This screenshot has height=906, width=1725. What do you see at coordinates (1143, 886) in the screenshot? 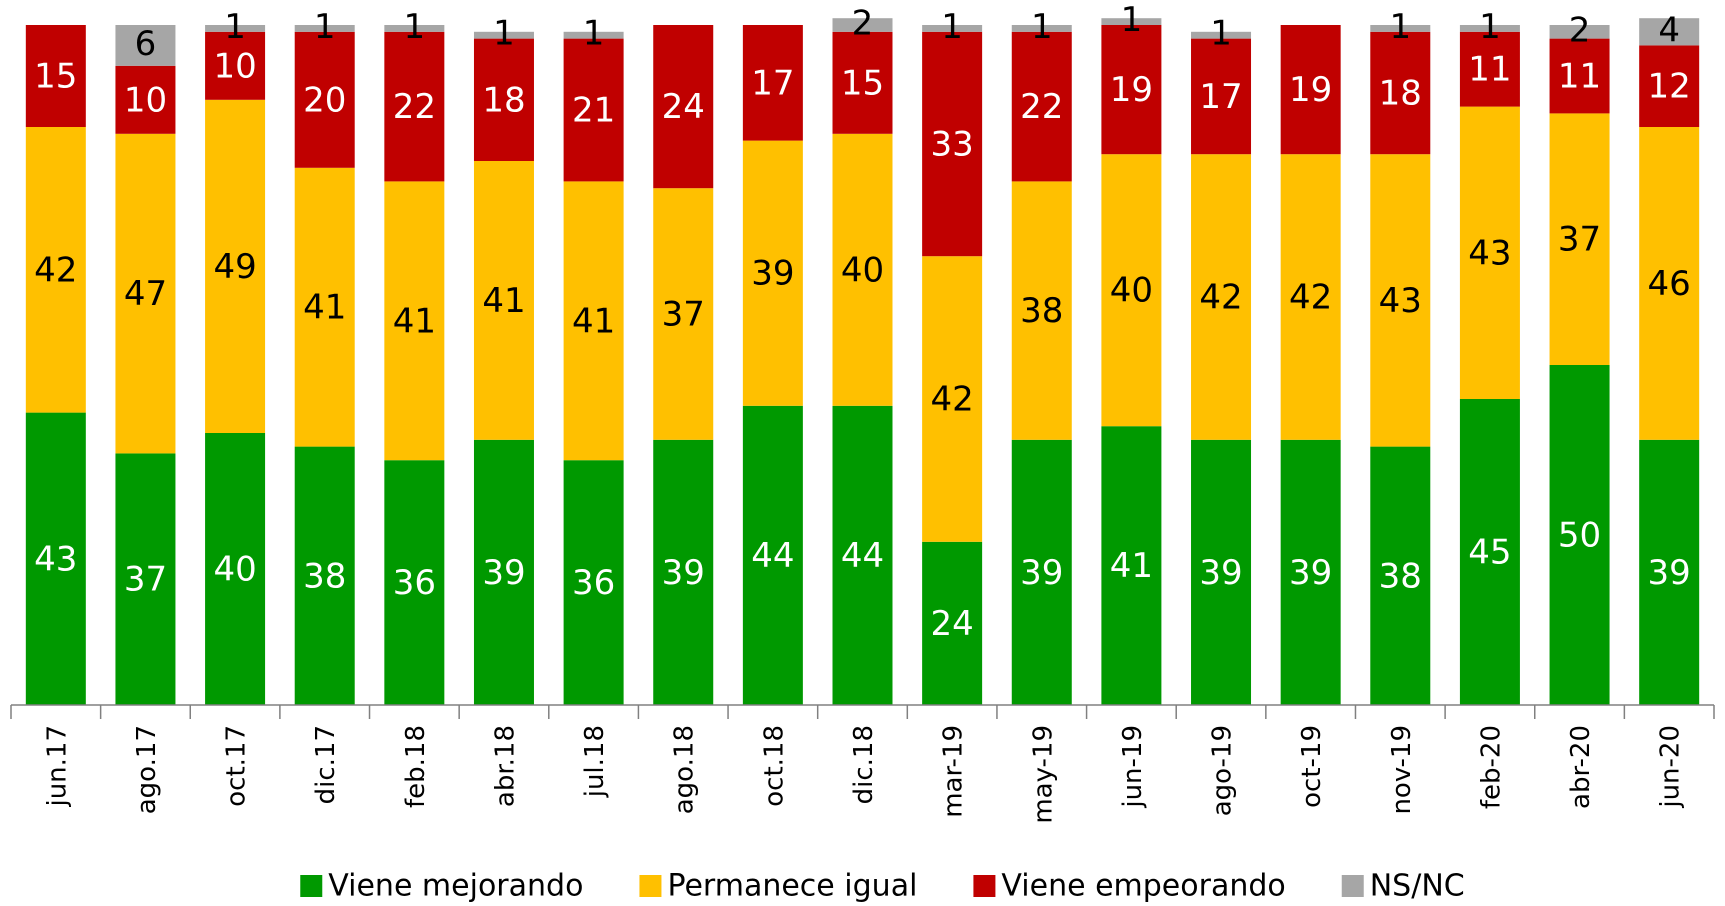
I see `legend-label: Viene empeorando` at bounding box center [1143, 886].